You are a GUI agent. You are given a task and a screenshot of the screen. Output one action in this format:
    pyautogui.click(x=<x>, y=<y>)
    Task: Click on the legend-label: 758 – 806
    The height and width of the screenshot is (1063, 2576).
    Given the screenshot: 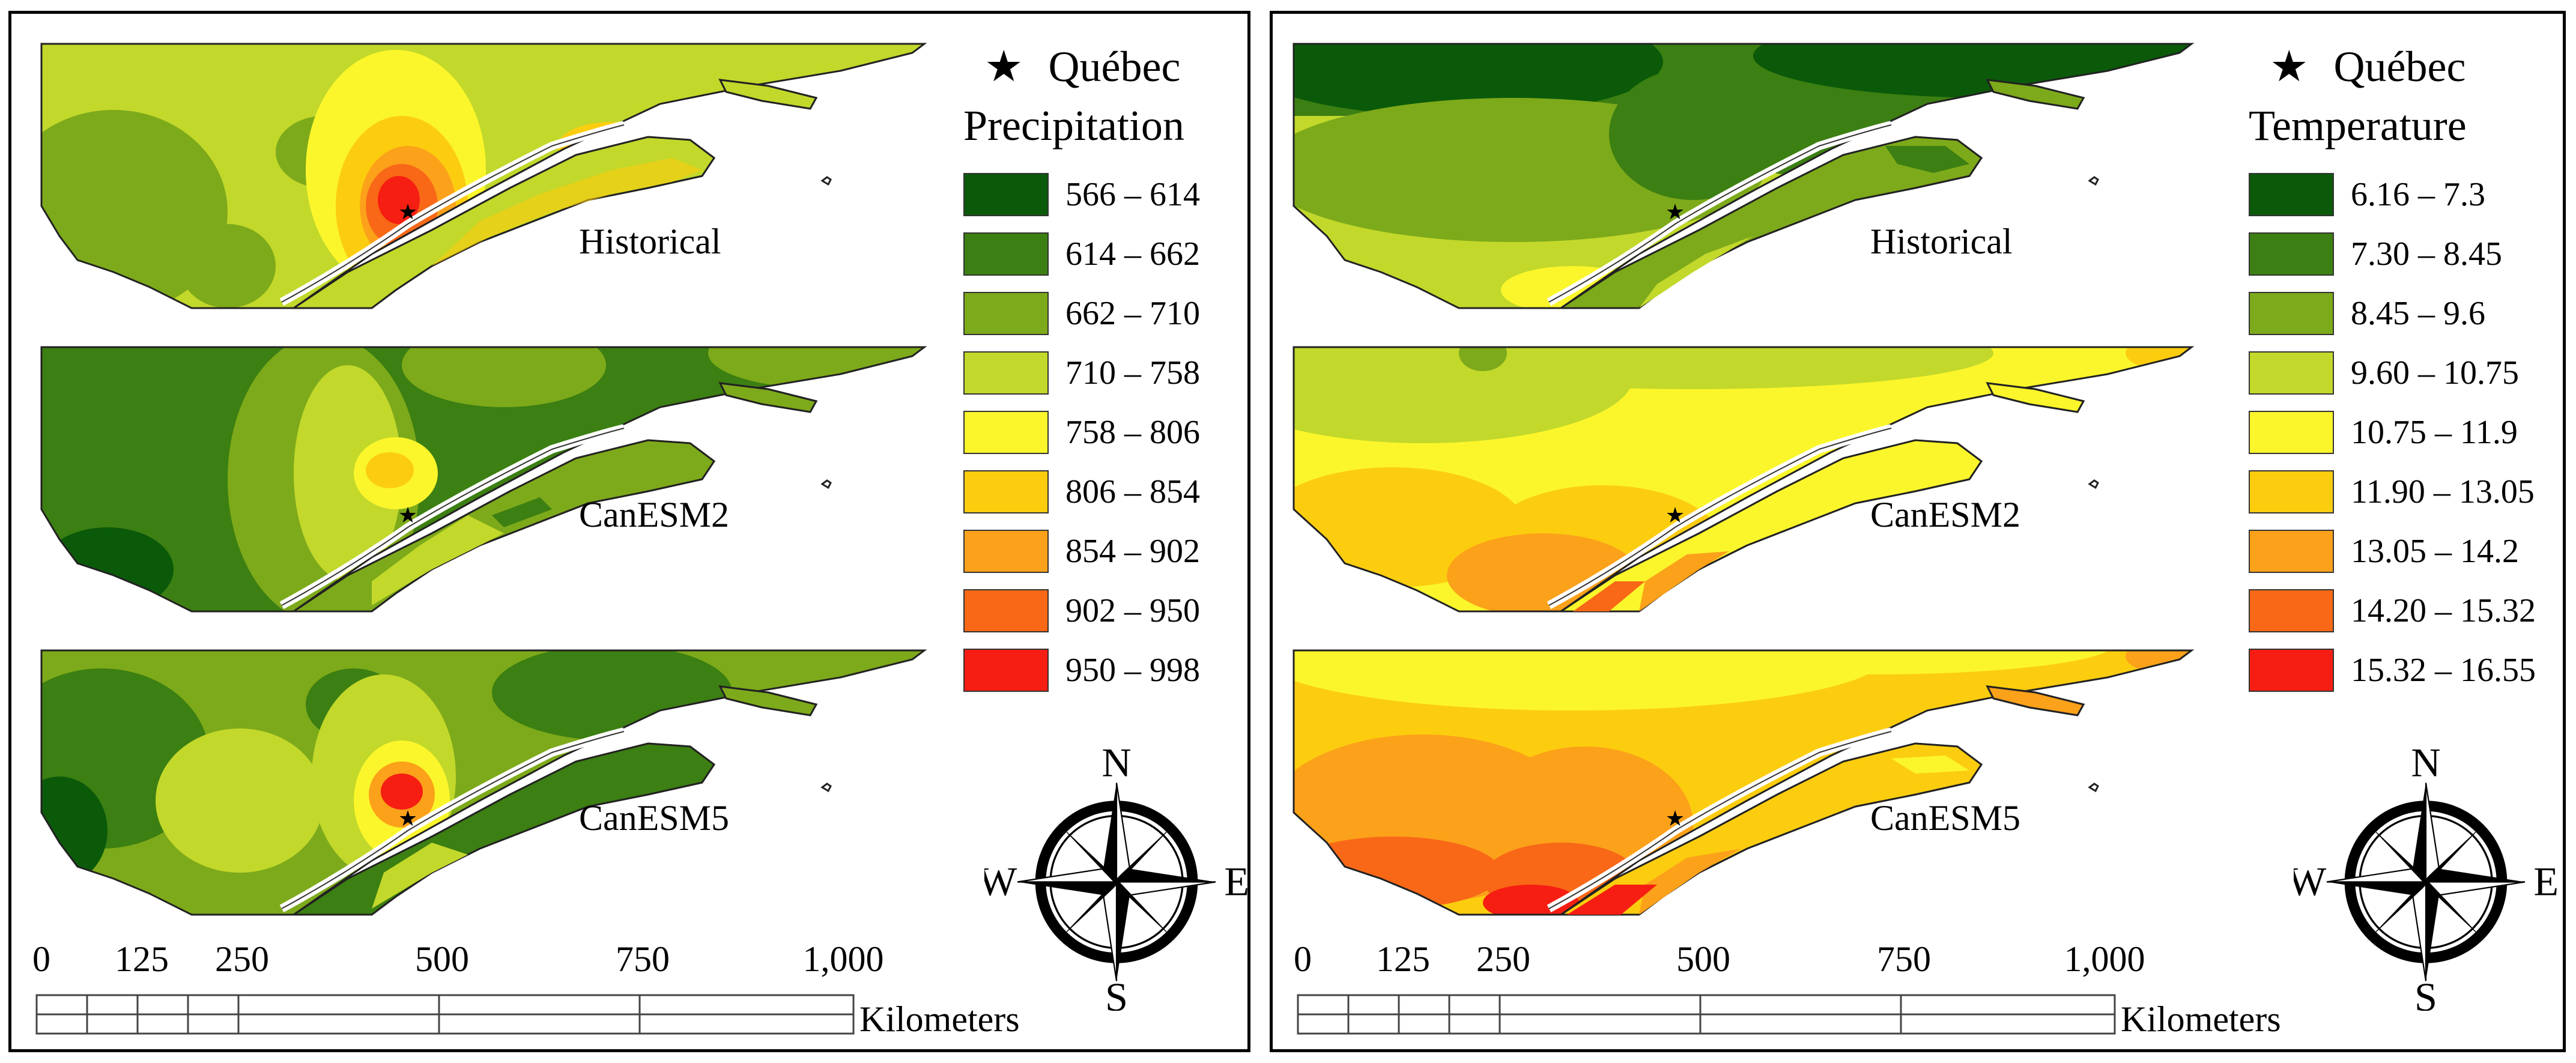 What is the action you would take?
    pyautogui.click(x=1132, y=432)
    